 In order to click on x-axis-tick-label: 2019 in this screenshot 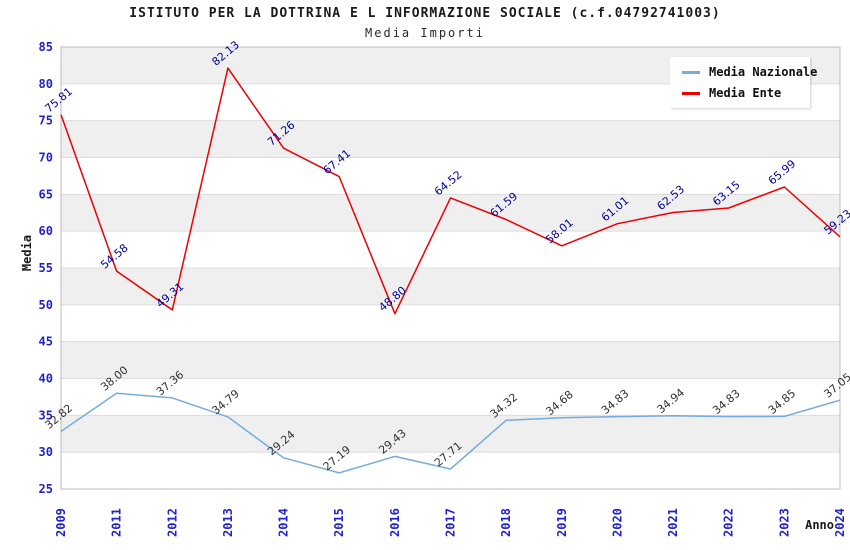, I will do `click(562, 522)`.